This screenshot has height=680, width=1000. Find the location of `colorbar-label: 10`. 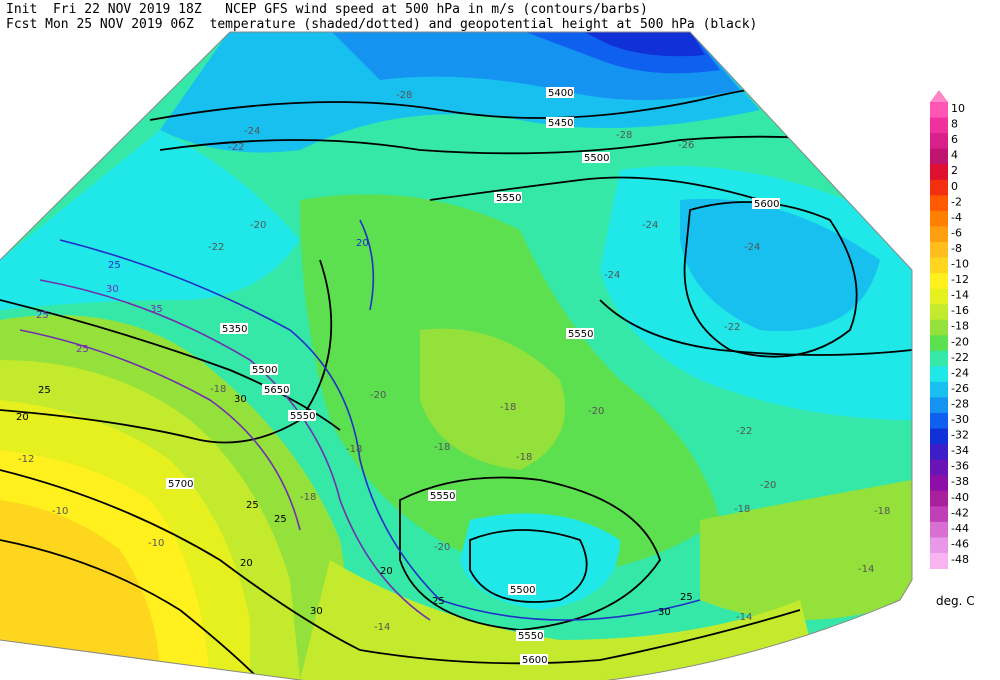

colorbar-label: 10 is located at coordinates (958, 108).